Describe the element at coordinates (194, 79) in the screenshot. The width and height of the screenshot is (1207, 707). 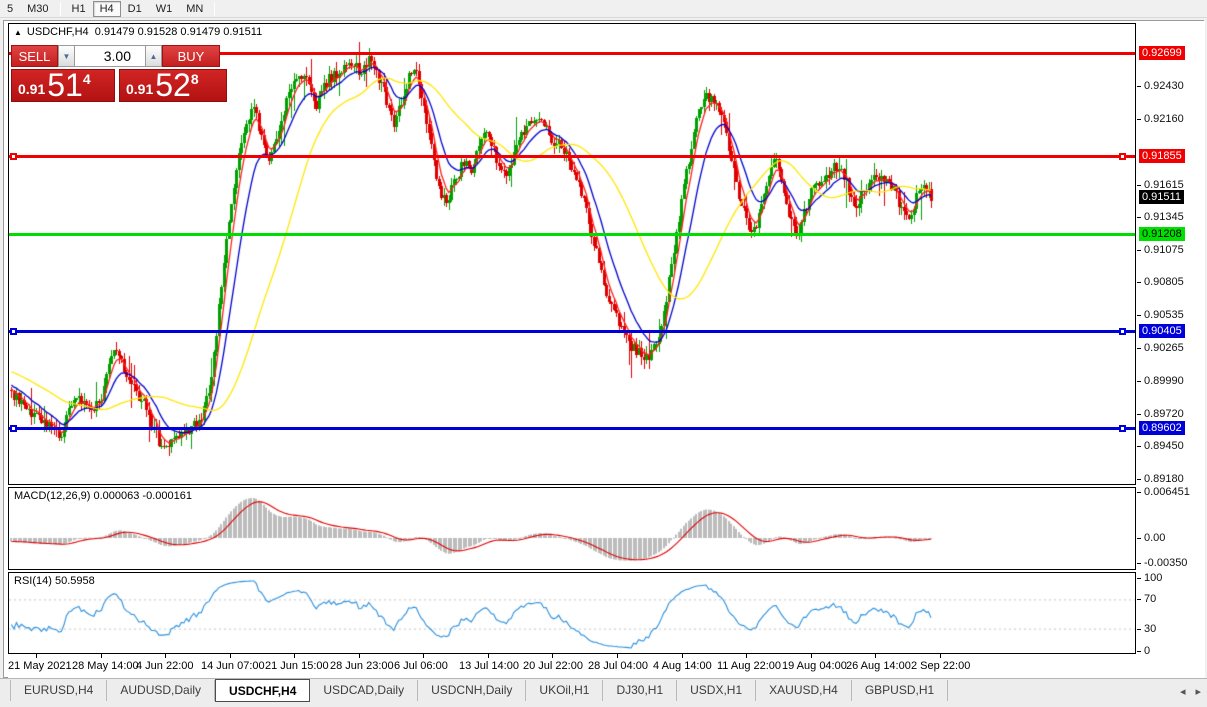
I see `ask-price-pip: 8` at that location.